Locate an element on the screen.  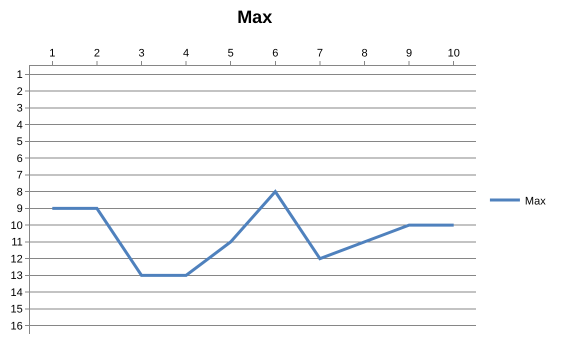
y-tick-label: 2 is located at coordinates (19, 92).